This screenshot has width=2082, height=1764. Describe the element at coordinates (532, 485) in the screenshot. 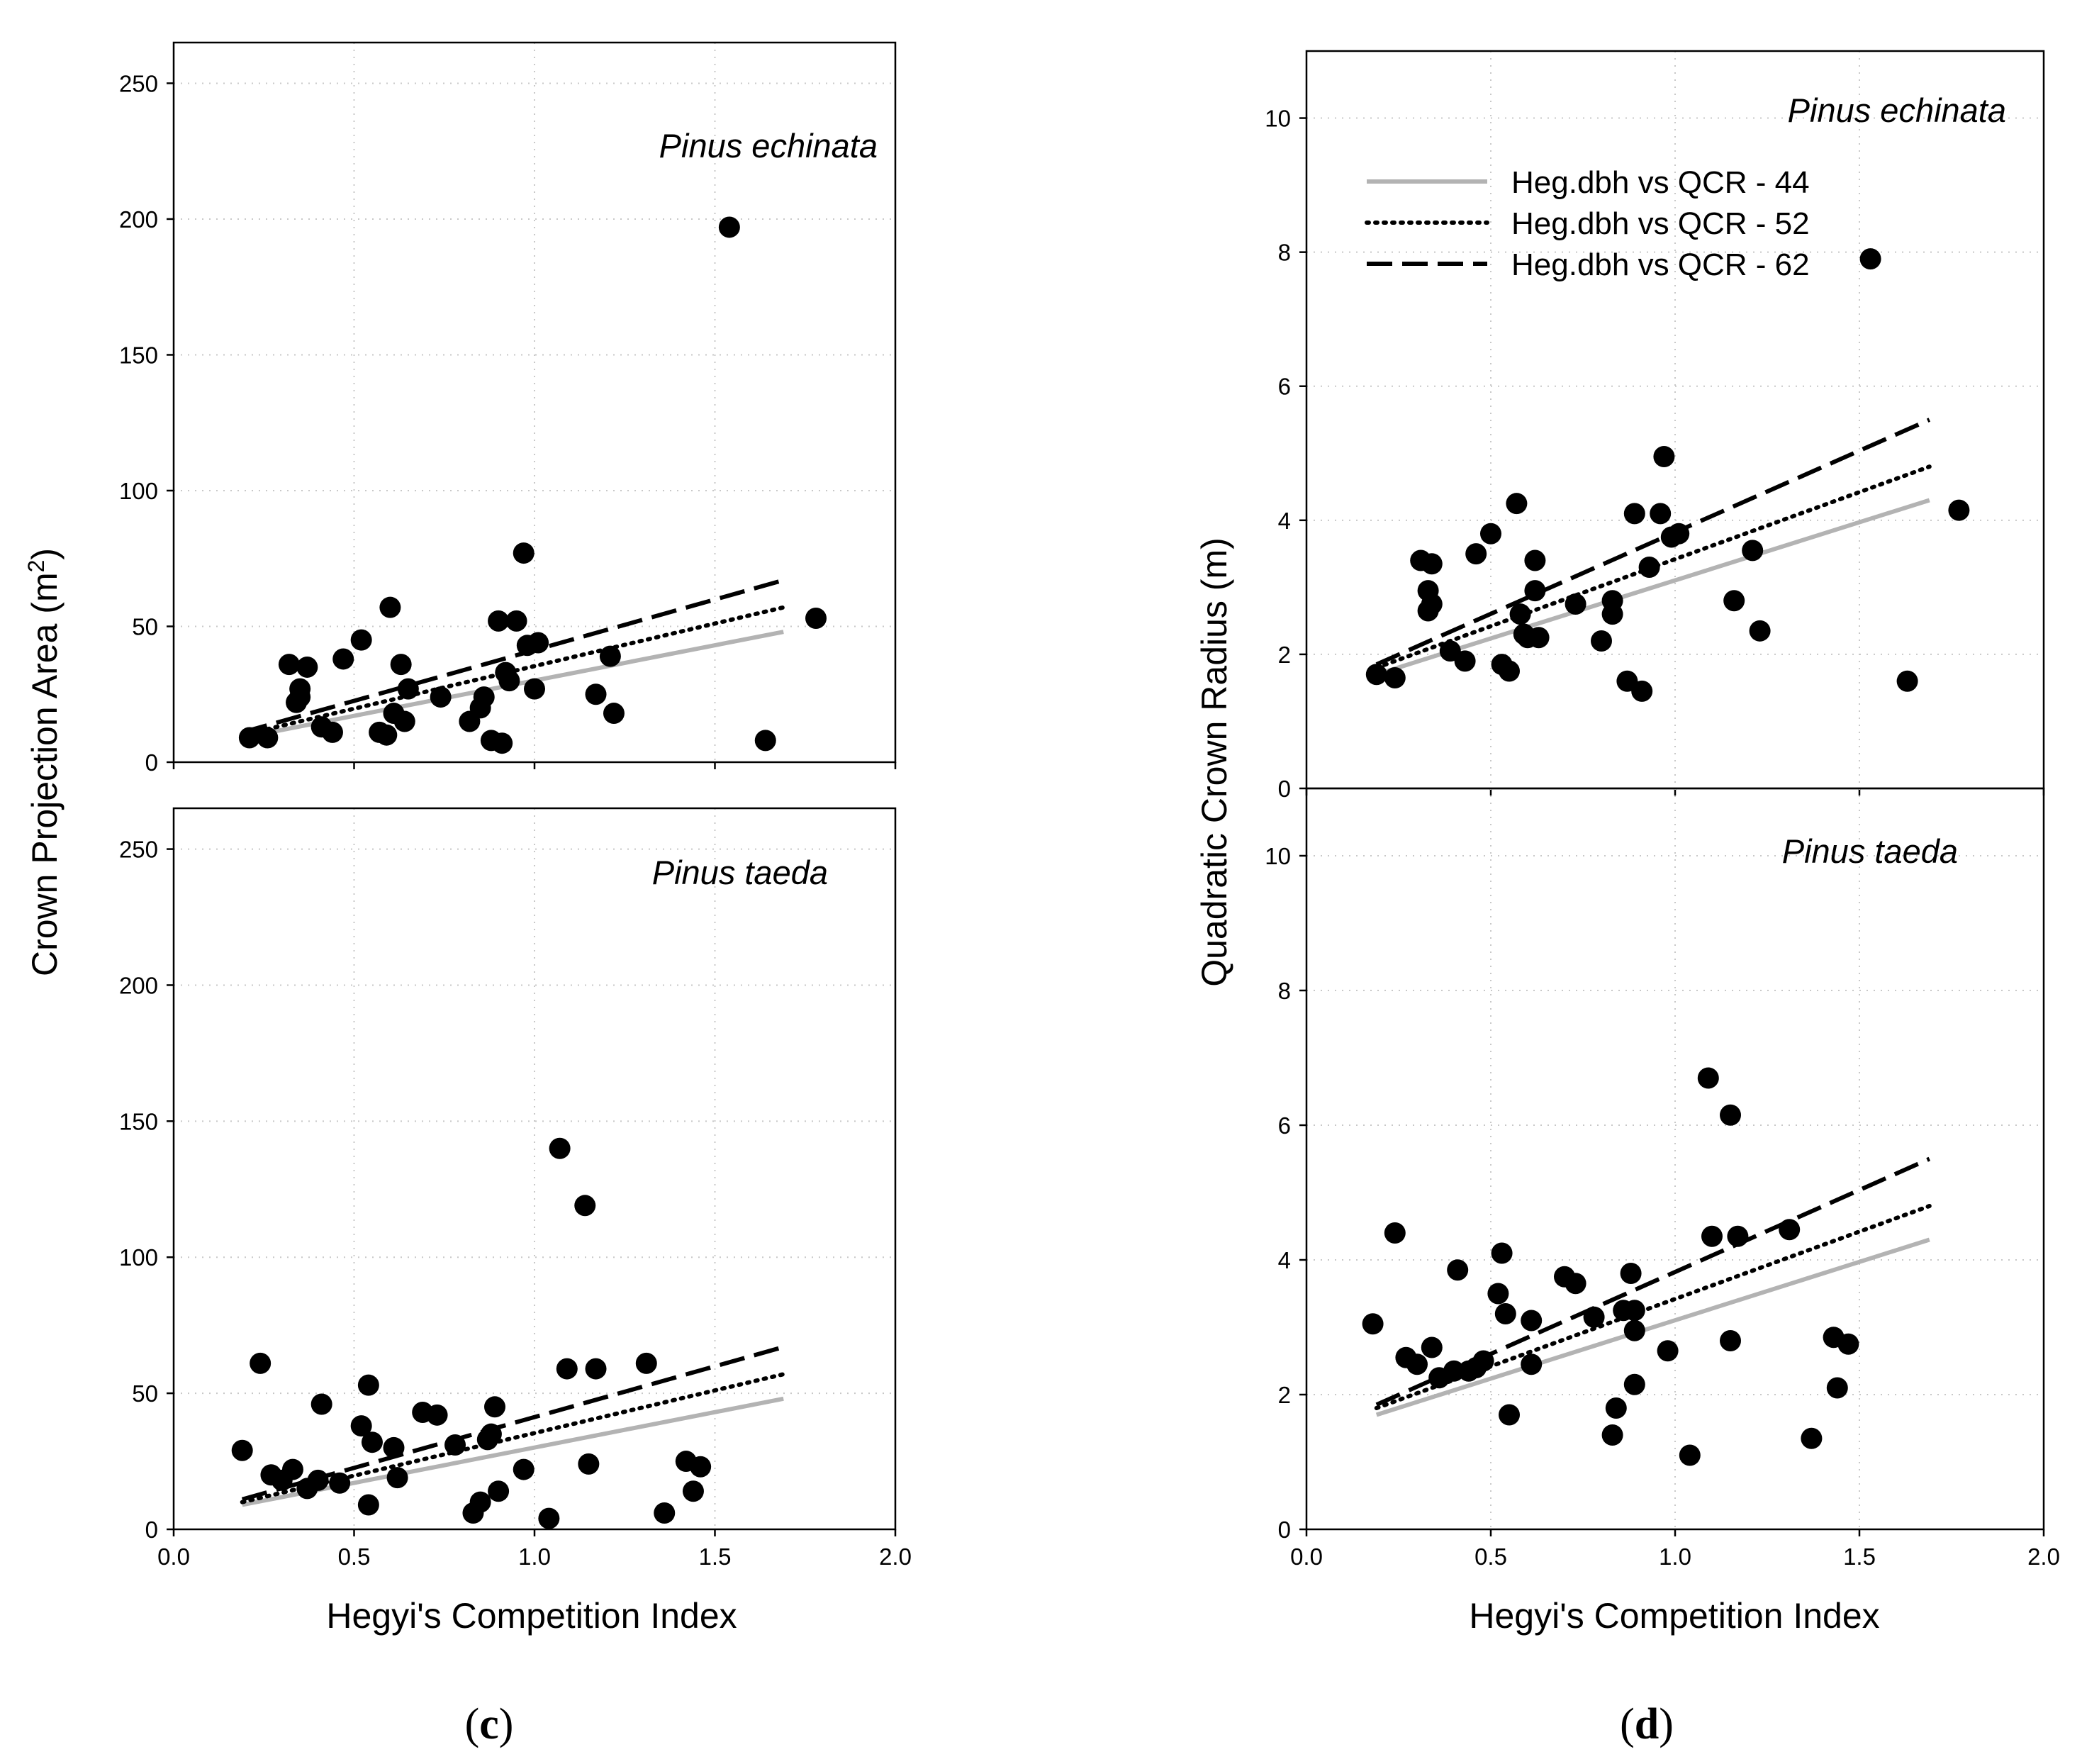

I see `points-c-top` at that location.